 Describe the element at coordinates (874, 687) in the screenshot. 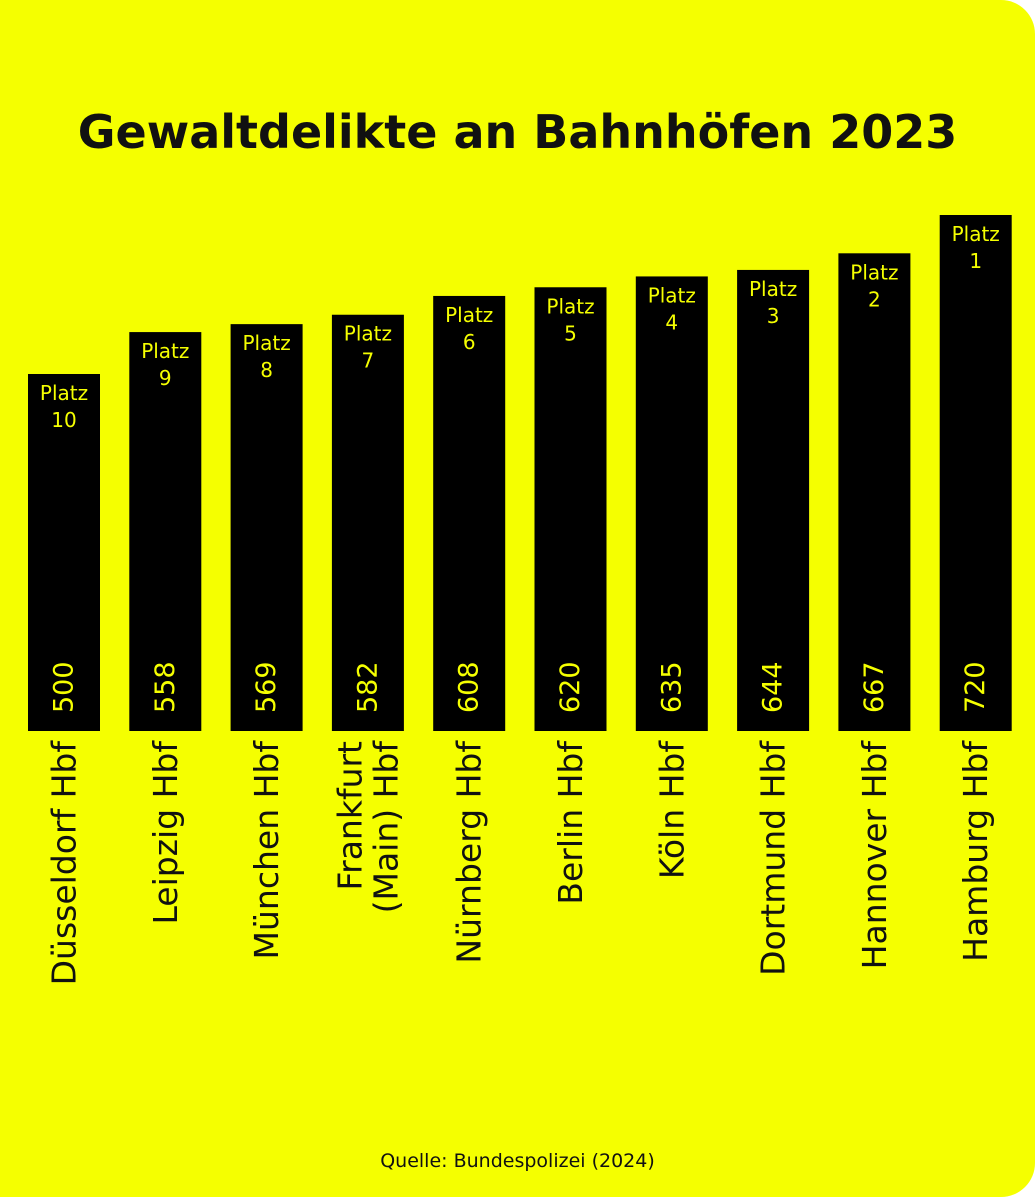

I see `bar-value-label: 667` at that location.